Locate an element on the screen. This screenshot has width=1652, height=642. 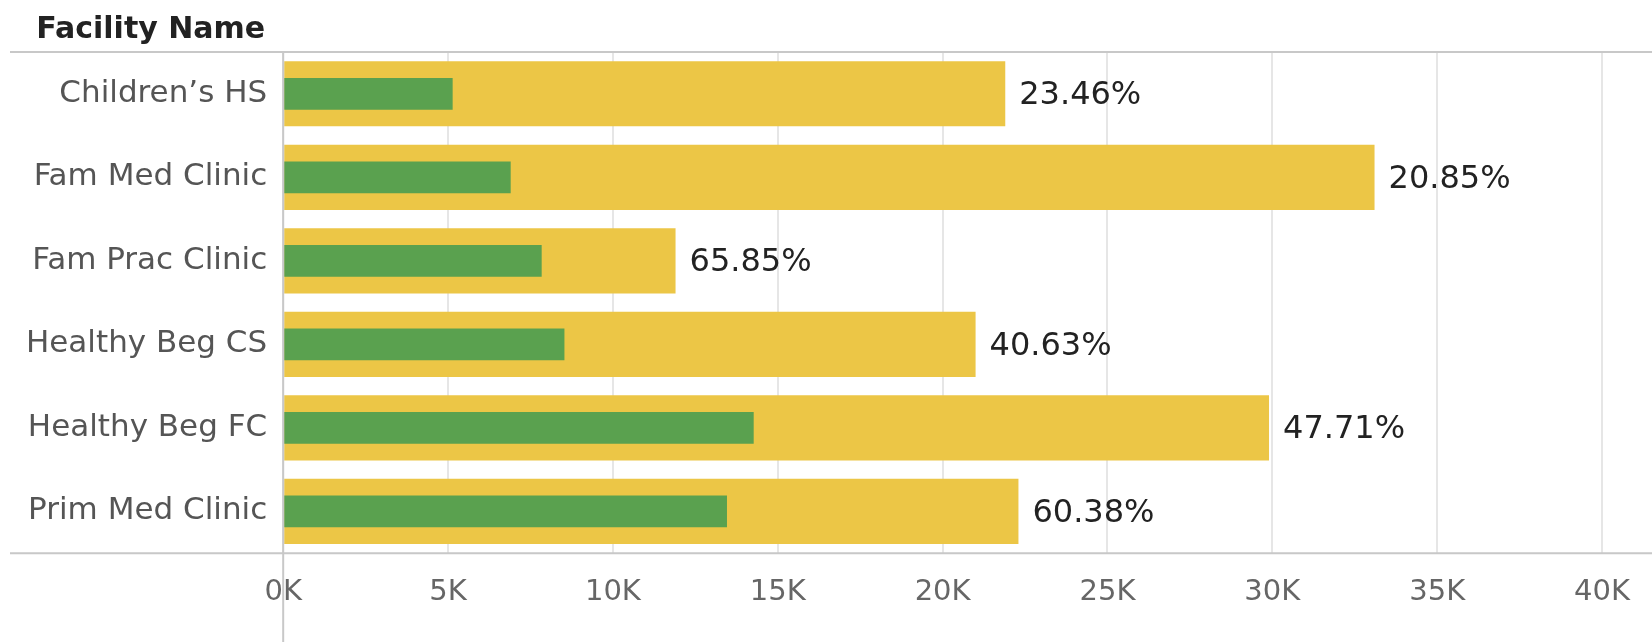
x-tick-label: 10K is located at coordinates (613, 590).